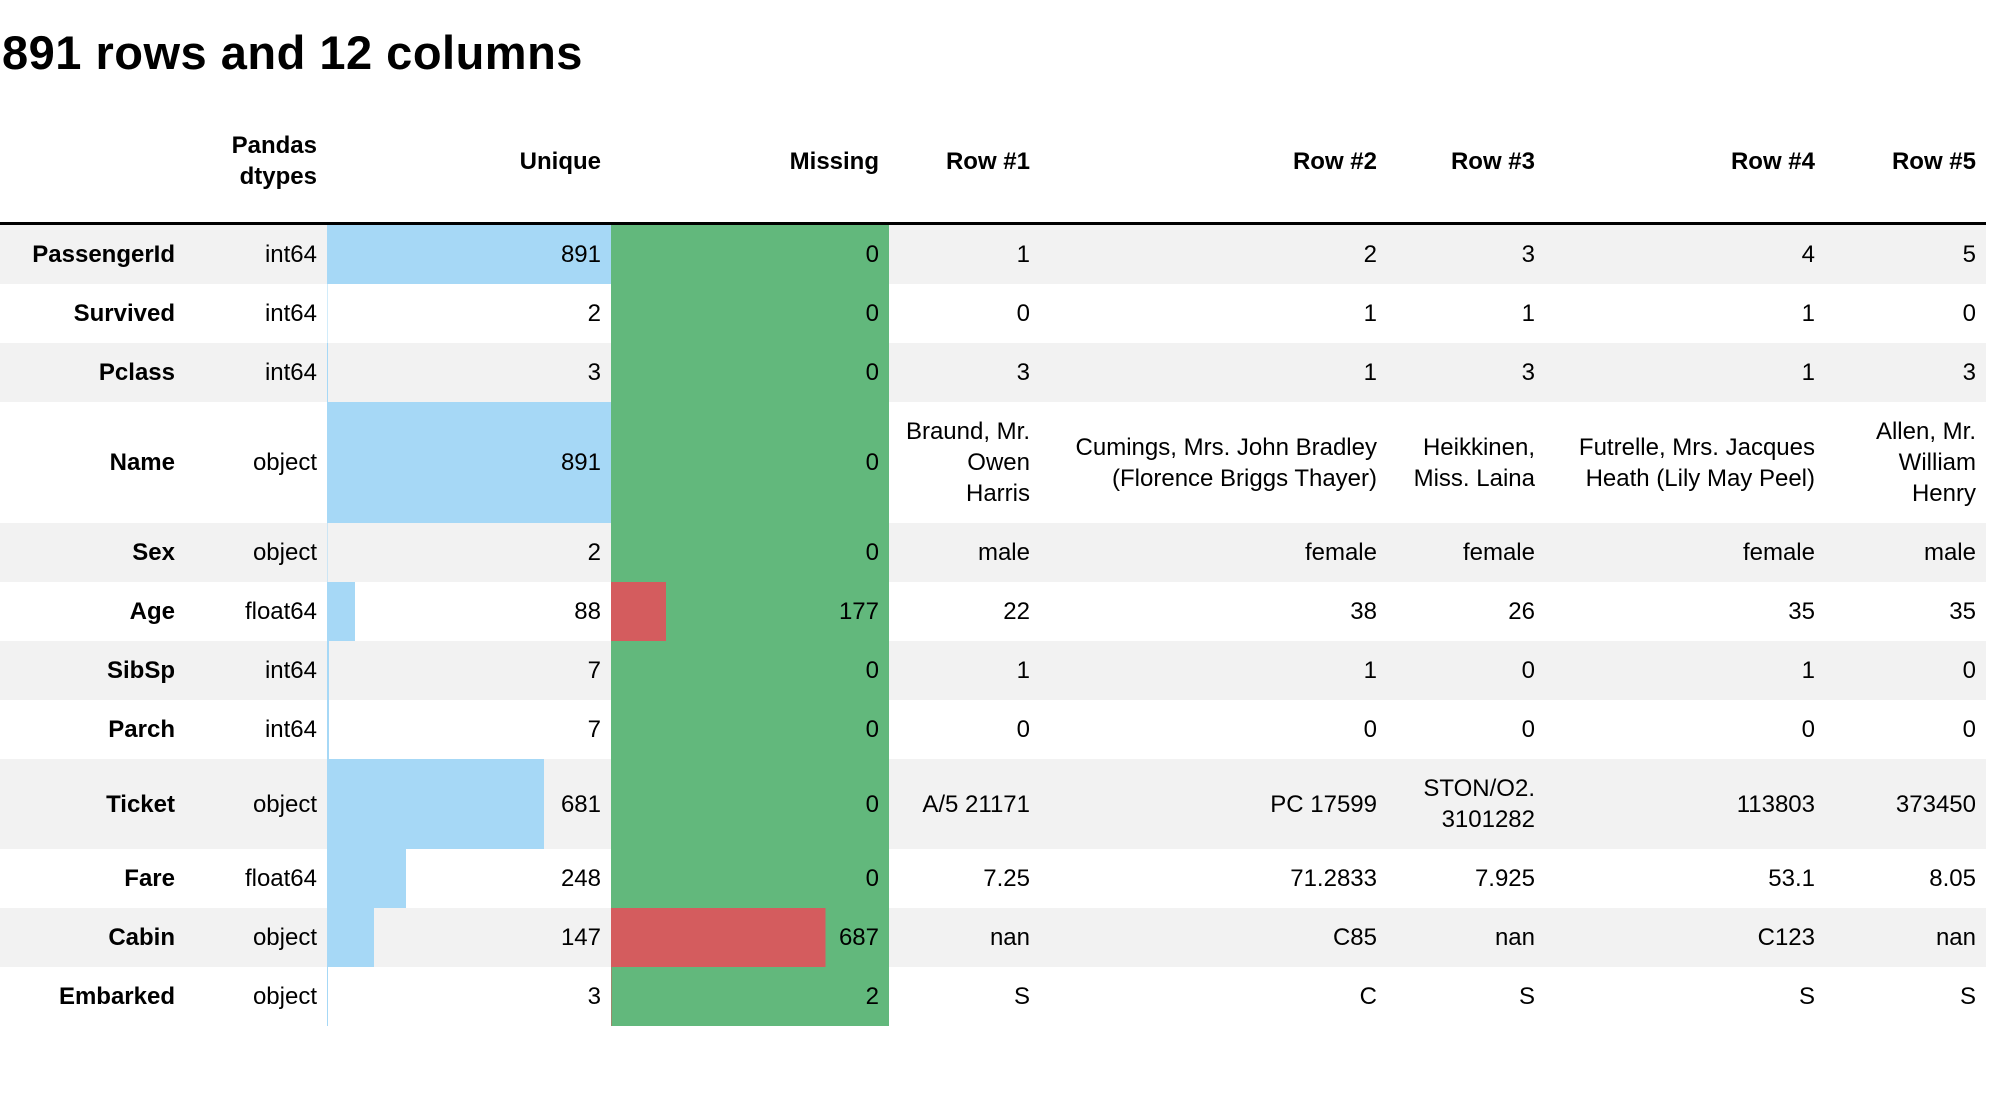  I want to click on field-name: PassengerId, so click(103, 255).